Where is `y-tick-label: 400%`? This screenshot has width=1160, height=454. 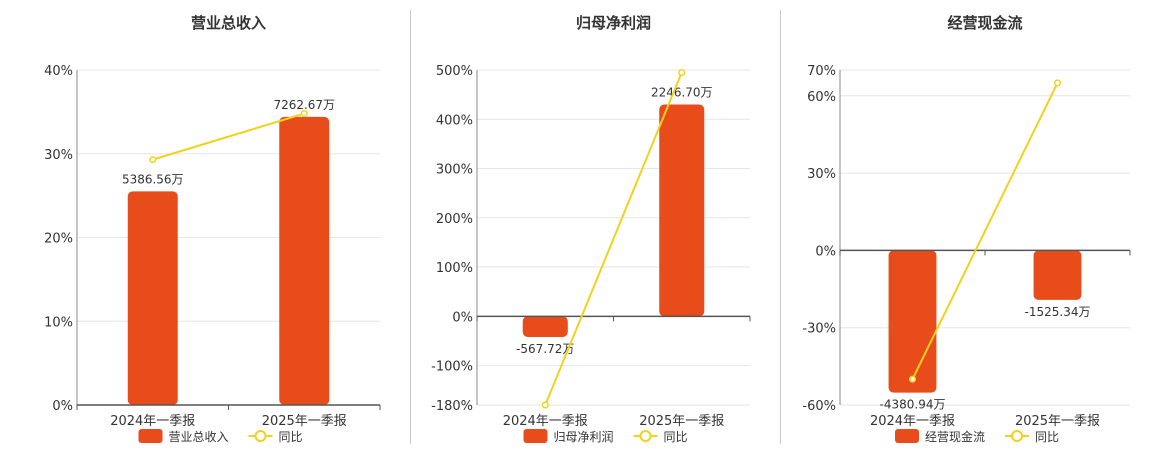
y-tick-label: 400% is located at coordinates (454, 120).